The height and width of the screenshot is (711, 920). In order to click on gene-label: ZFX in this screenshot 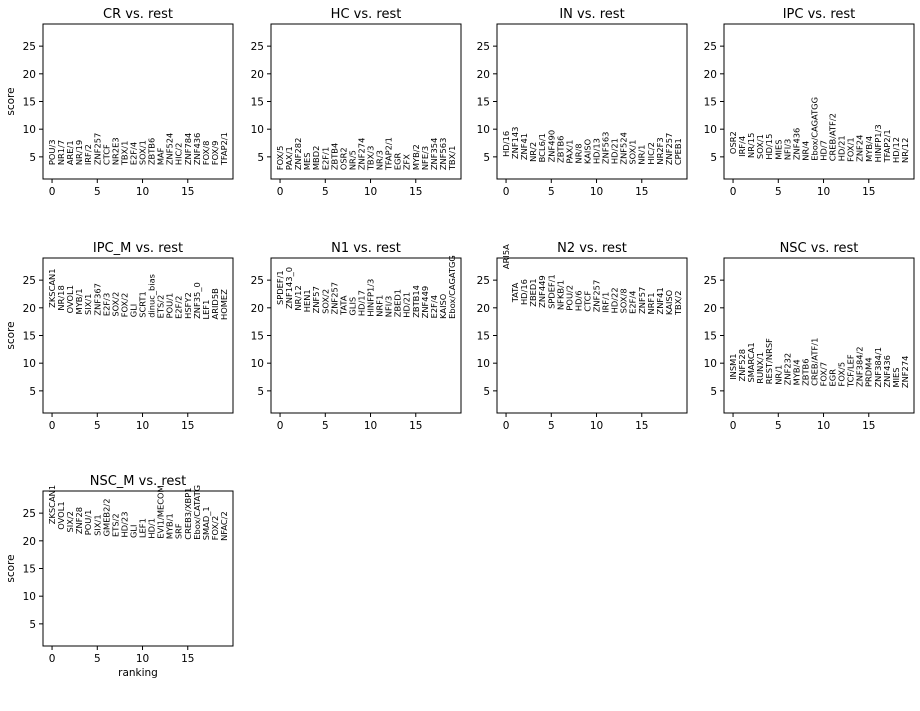, I will do `click(407, 162)`.